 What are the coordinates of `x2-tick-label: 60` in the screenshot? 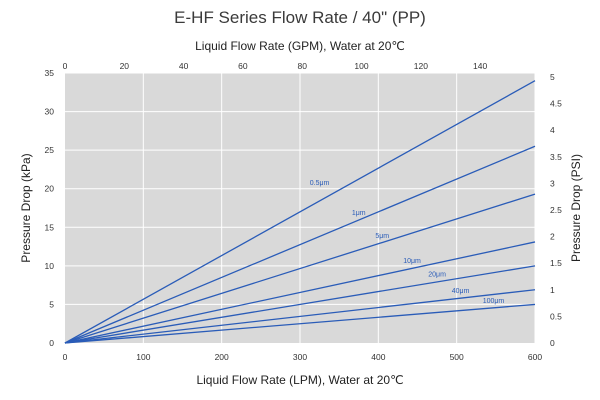 It's located at (243, 66).